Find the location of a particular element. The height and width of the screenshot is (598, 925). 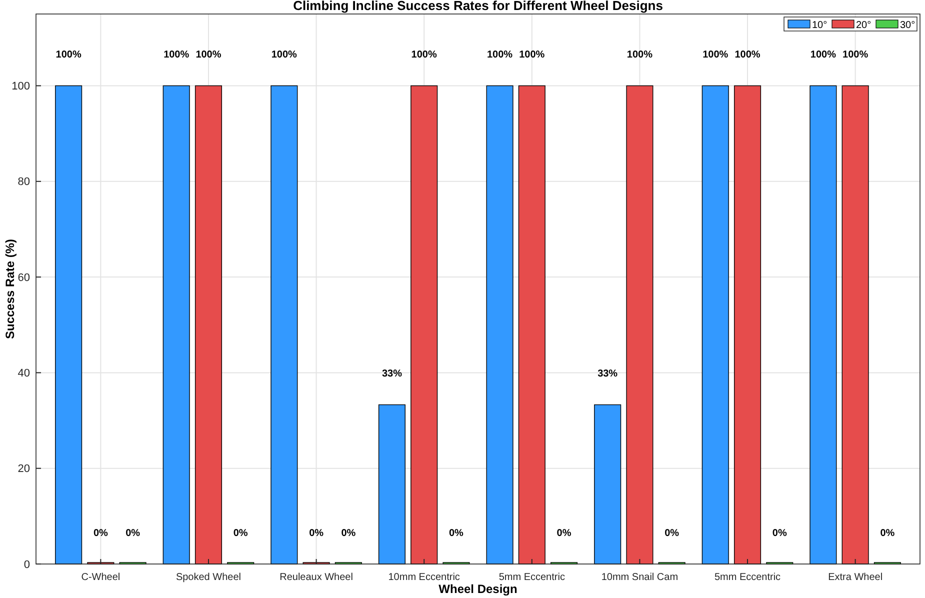

y-tick-label: 20 is located at coordinates (24, 469).